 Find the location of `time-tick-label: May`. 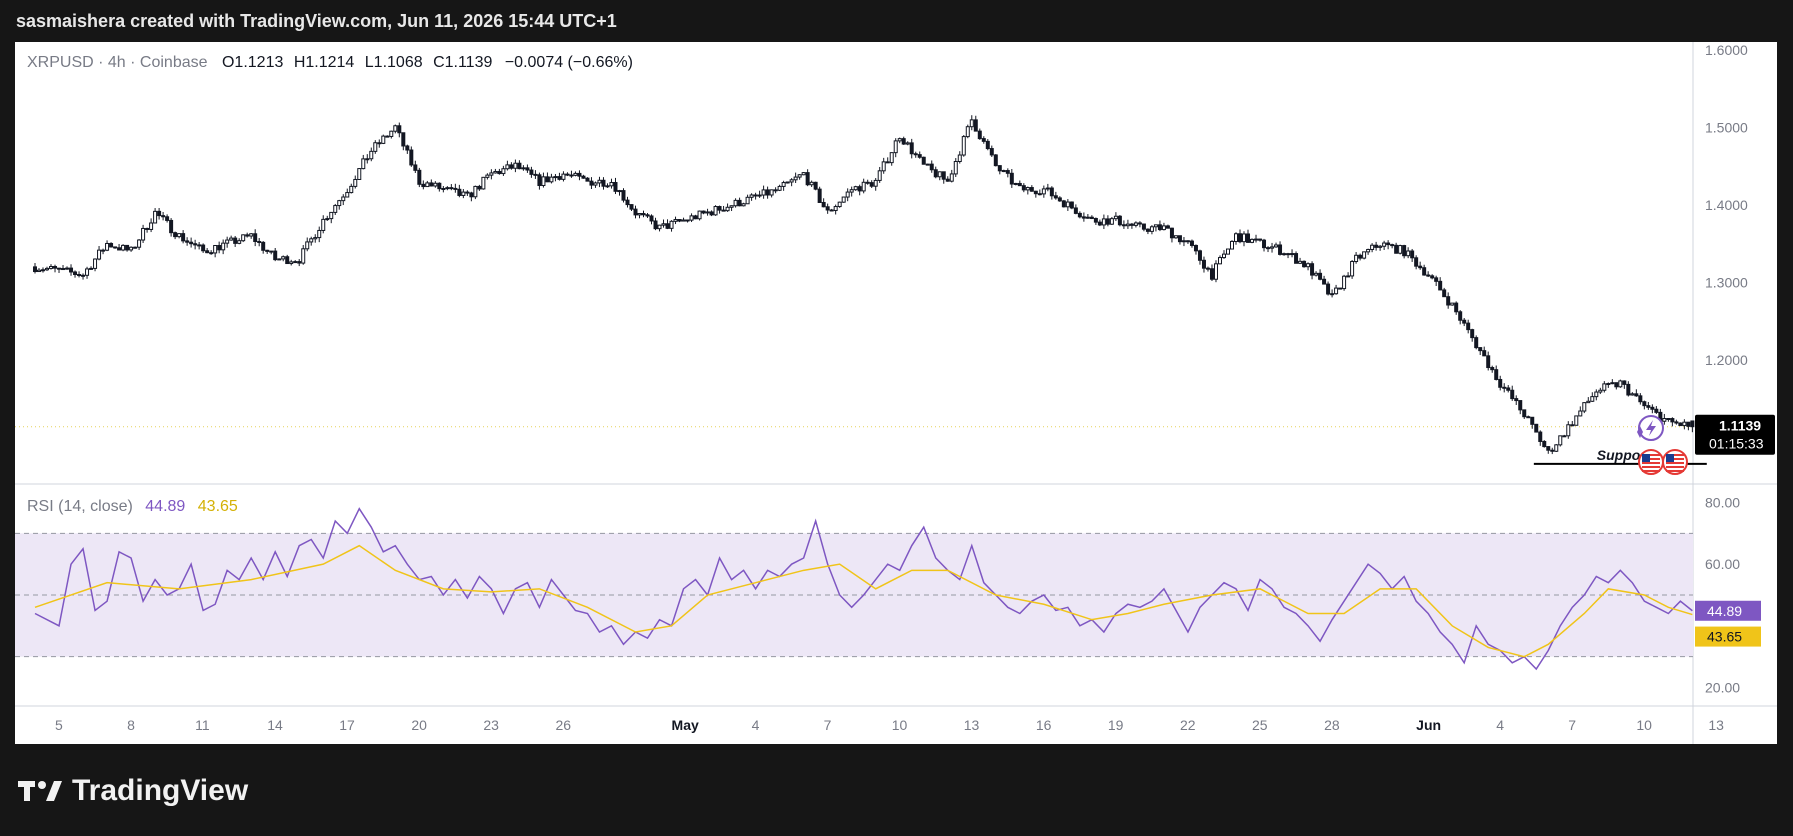

time-tick-label: May is located at coordinates (685, 725).